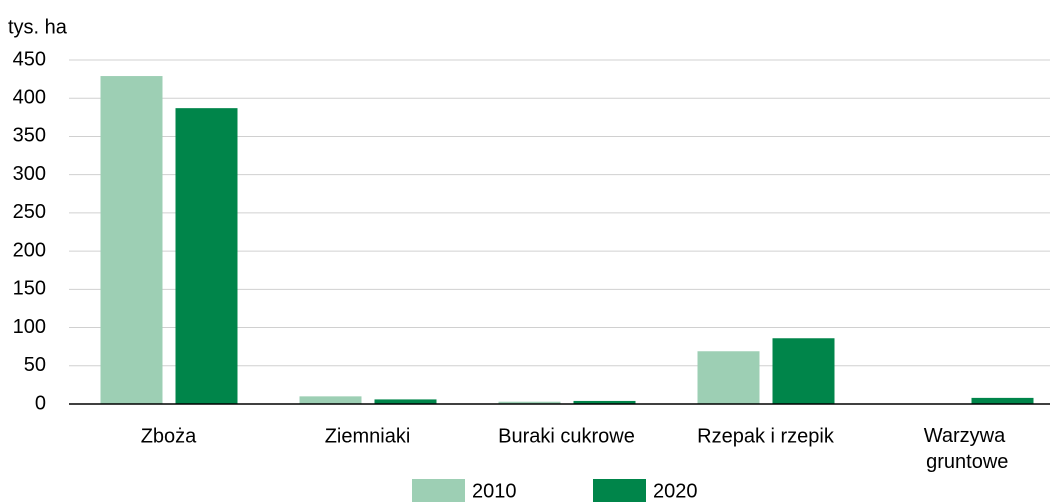  Describe the element at coordinates (766, 436) in the screenshot. I see `x-tick-label: Rzepak i rzepik` at that location.